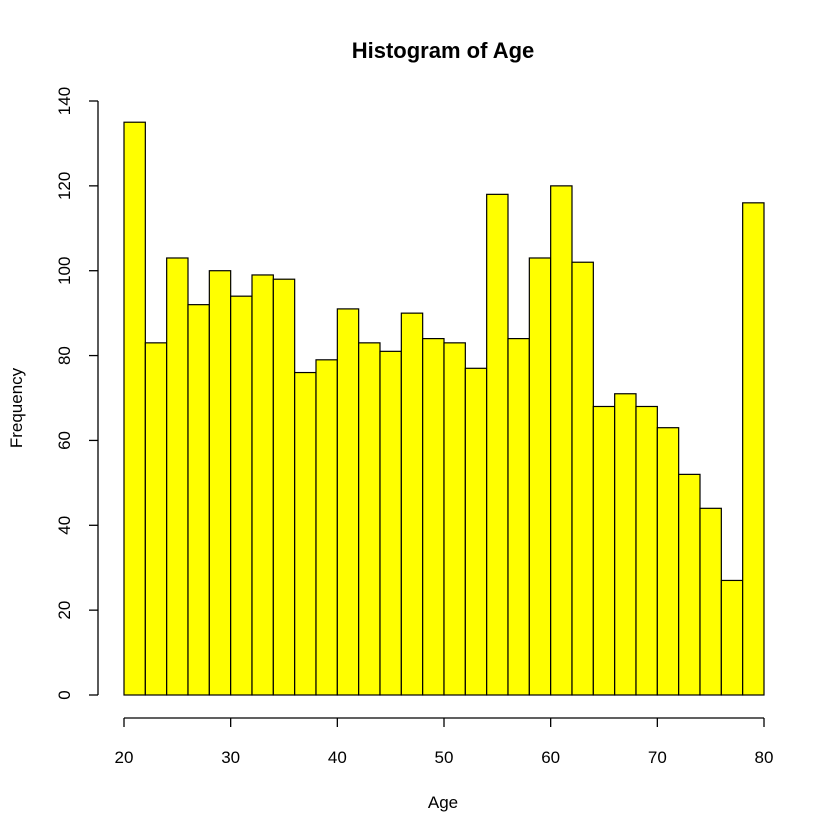  Describe the element at coordinates (444, 757) in the screenshot. I see `x-tick-label: 50` at that location.